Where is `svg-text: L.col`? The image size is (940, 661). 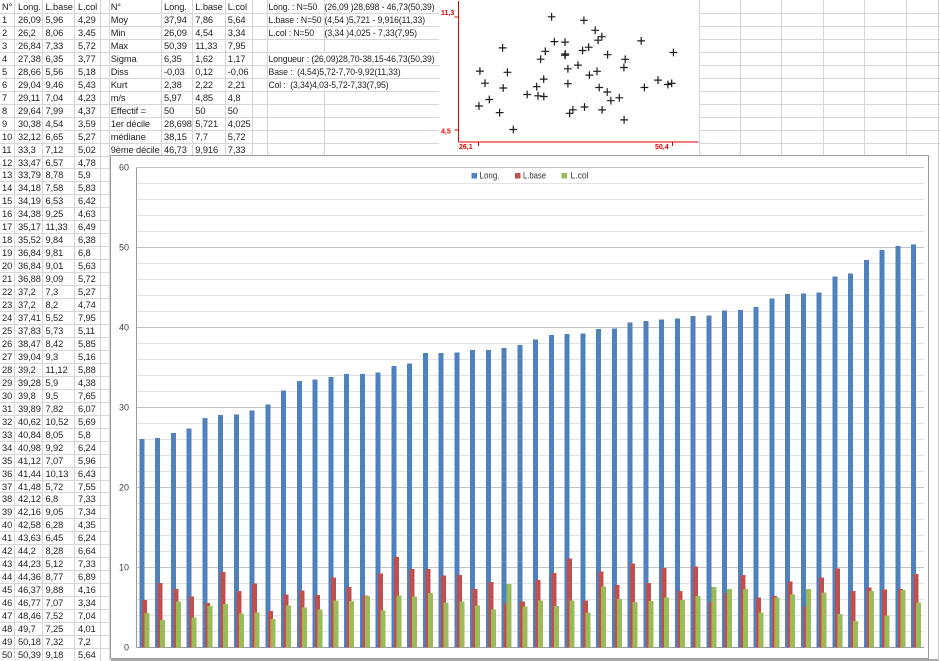
svg-text: L.col is located at coordinates (237, 7).